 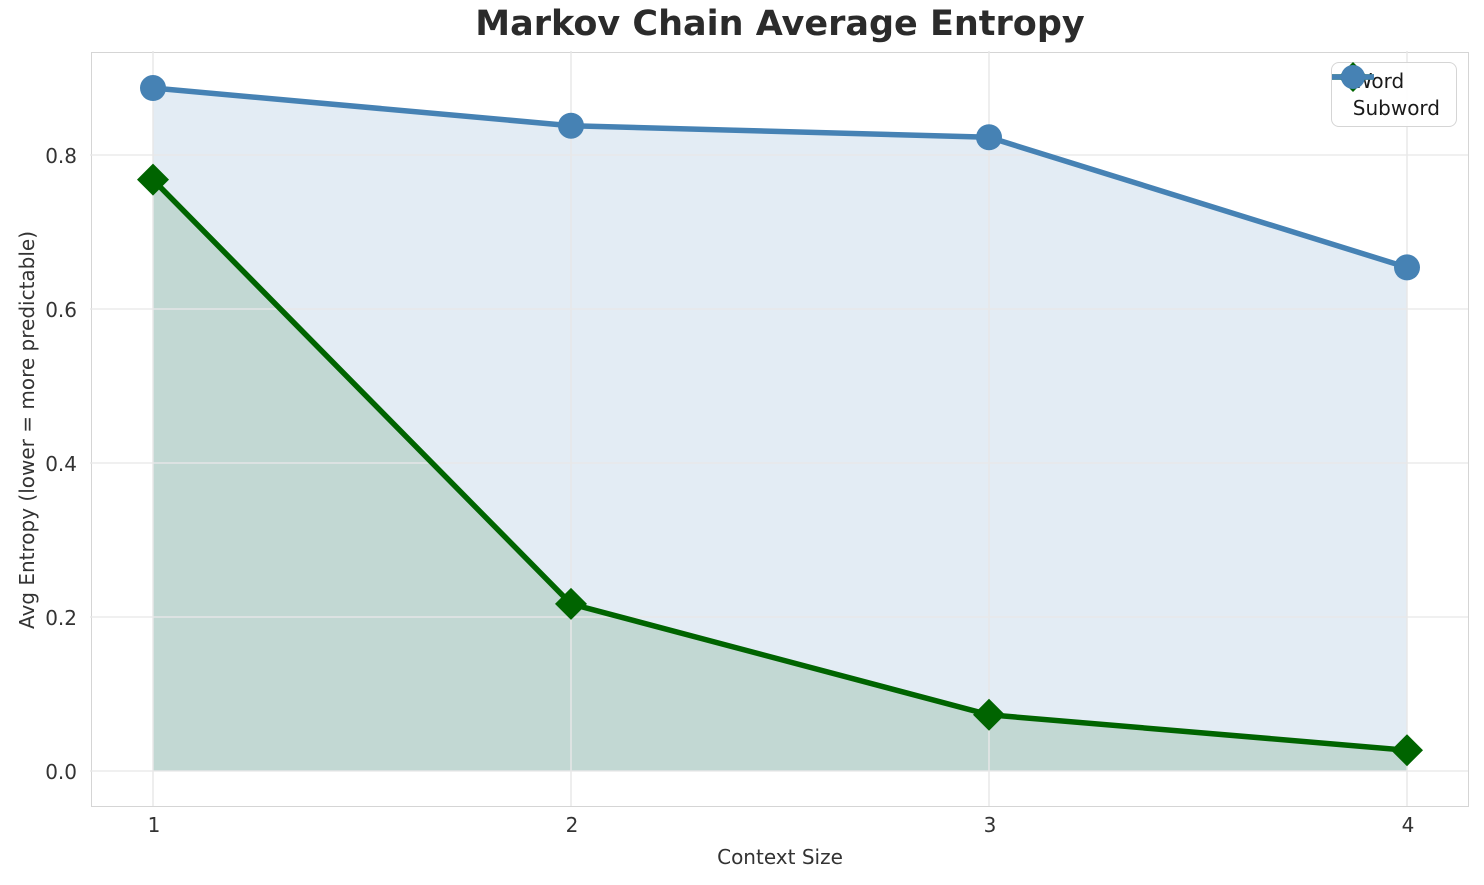 What do you see at coordinates (1408, 825) in the screenshot?
I see `x-tick-label: 4` at bounding box center [1408, 825].